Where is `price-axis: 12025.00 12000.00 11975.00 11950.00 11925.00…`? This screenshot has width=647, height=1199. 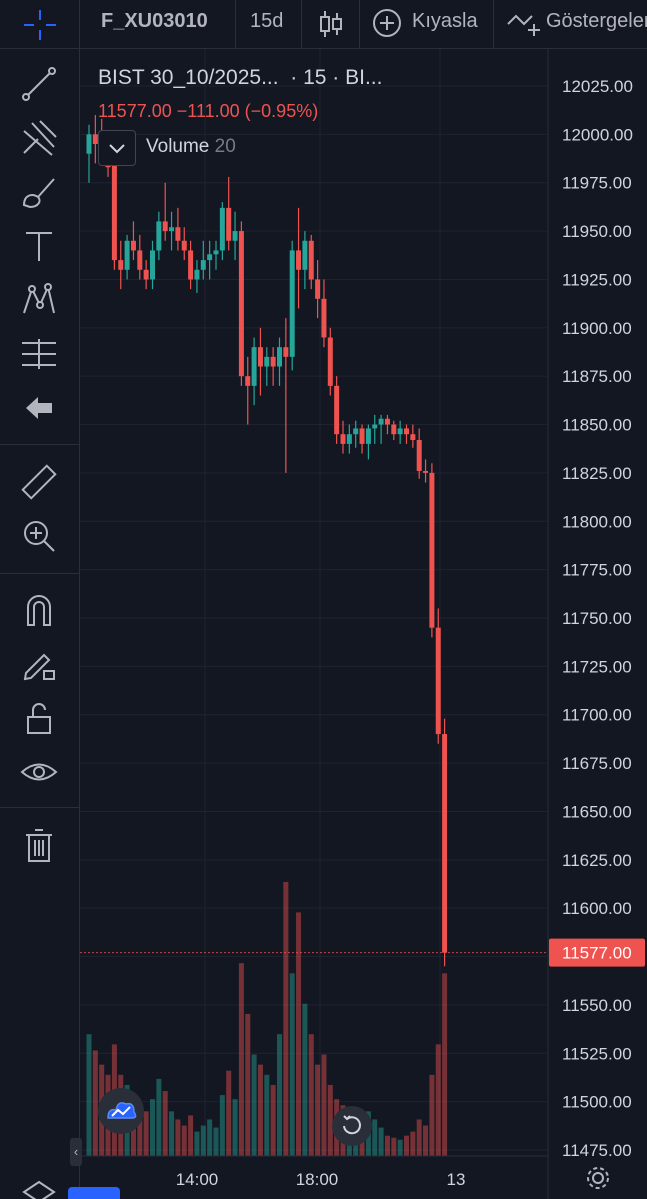 price-axis: 12025.00 12000.00 11975.00 11950.00 11925.00… is located at coordinates (597, 618).